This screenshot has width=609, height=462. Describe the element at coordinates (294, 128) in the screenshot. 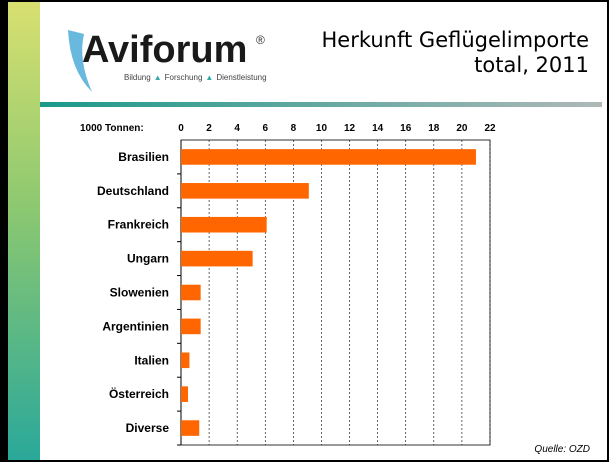

I see `x-tick-label: 8` at that location.